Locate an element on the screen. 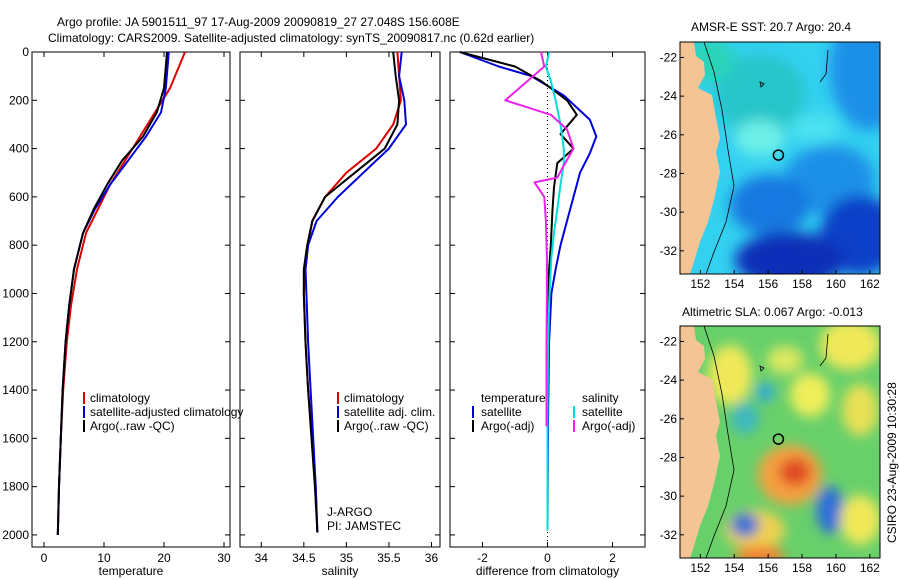 Image resolution: width=900 pixels, height=580 pixels. temperature-xtick-label: 10 is located at coordinates (104, 558).